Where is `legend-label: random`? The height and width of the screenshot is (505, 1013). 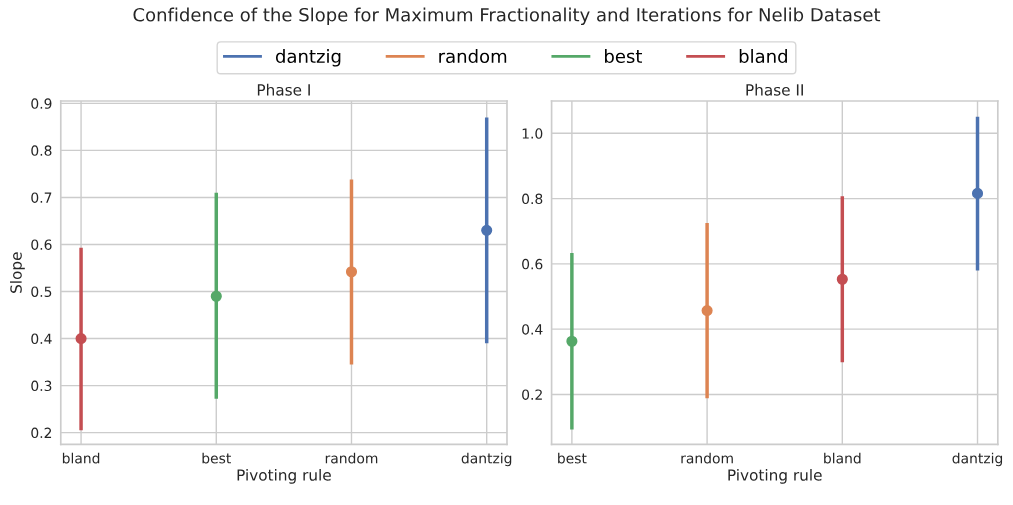
legend-label: random is located at coordinates (473, 56).